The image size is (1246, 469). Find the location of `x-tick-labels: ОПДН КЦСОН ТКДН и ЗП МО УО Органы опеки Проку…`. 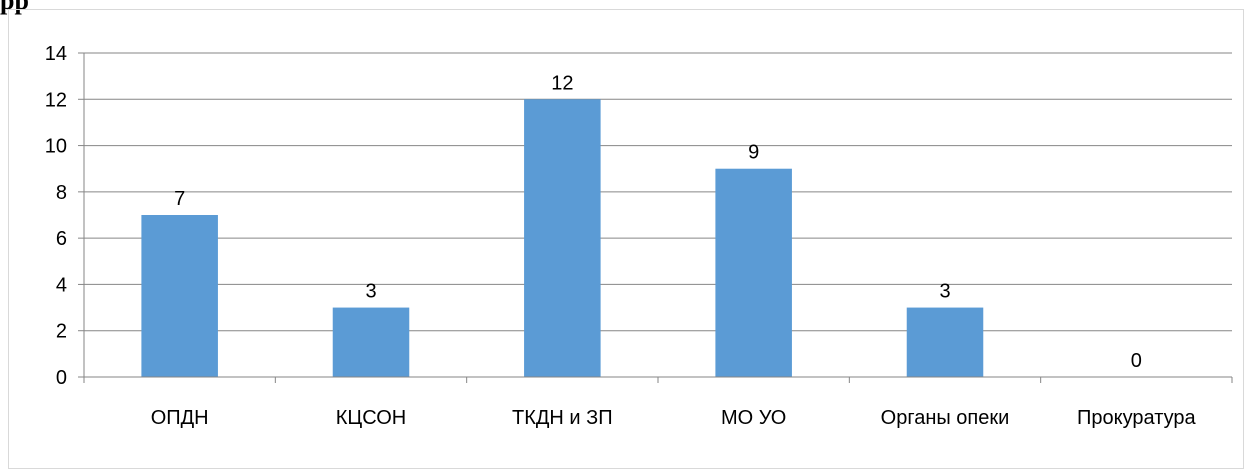

x-tick-labels: ОПДН КЦСОН ТКДН и ЗП МО УО Органы опеки Проку… is located at coordinates (674, 418).